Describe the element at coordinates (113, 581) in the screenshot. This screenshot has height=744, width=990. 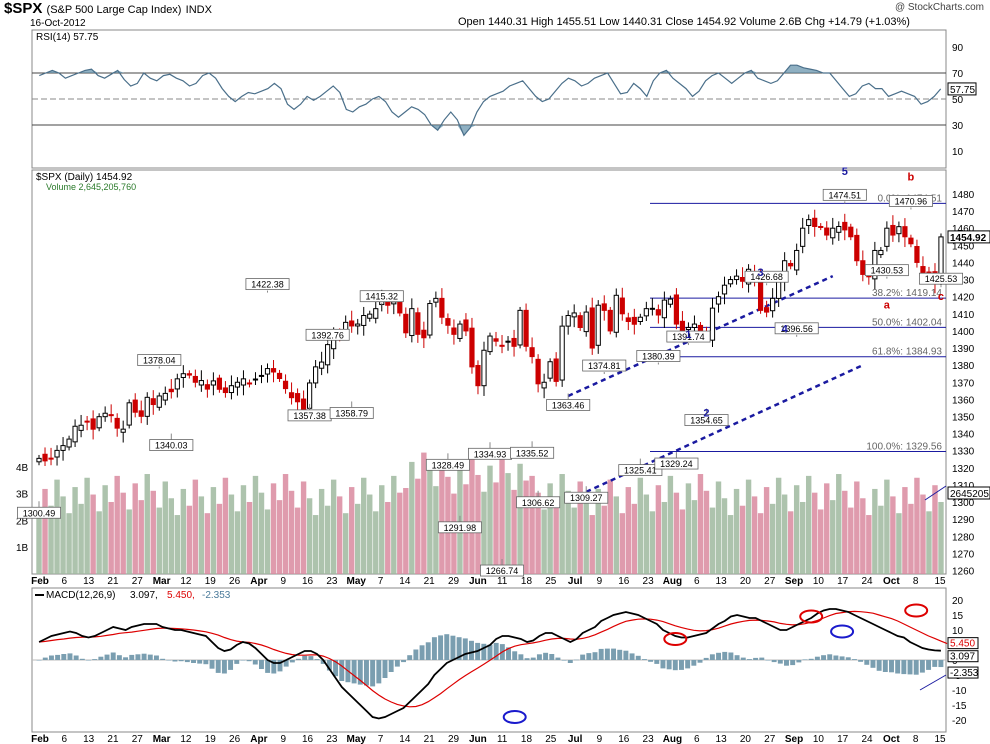
I see `x-tick-label: 21` at that location.